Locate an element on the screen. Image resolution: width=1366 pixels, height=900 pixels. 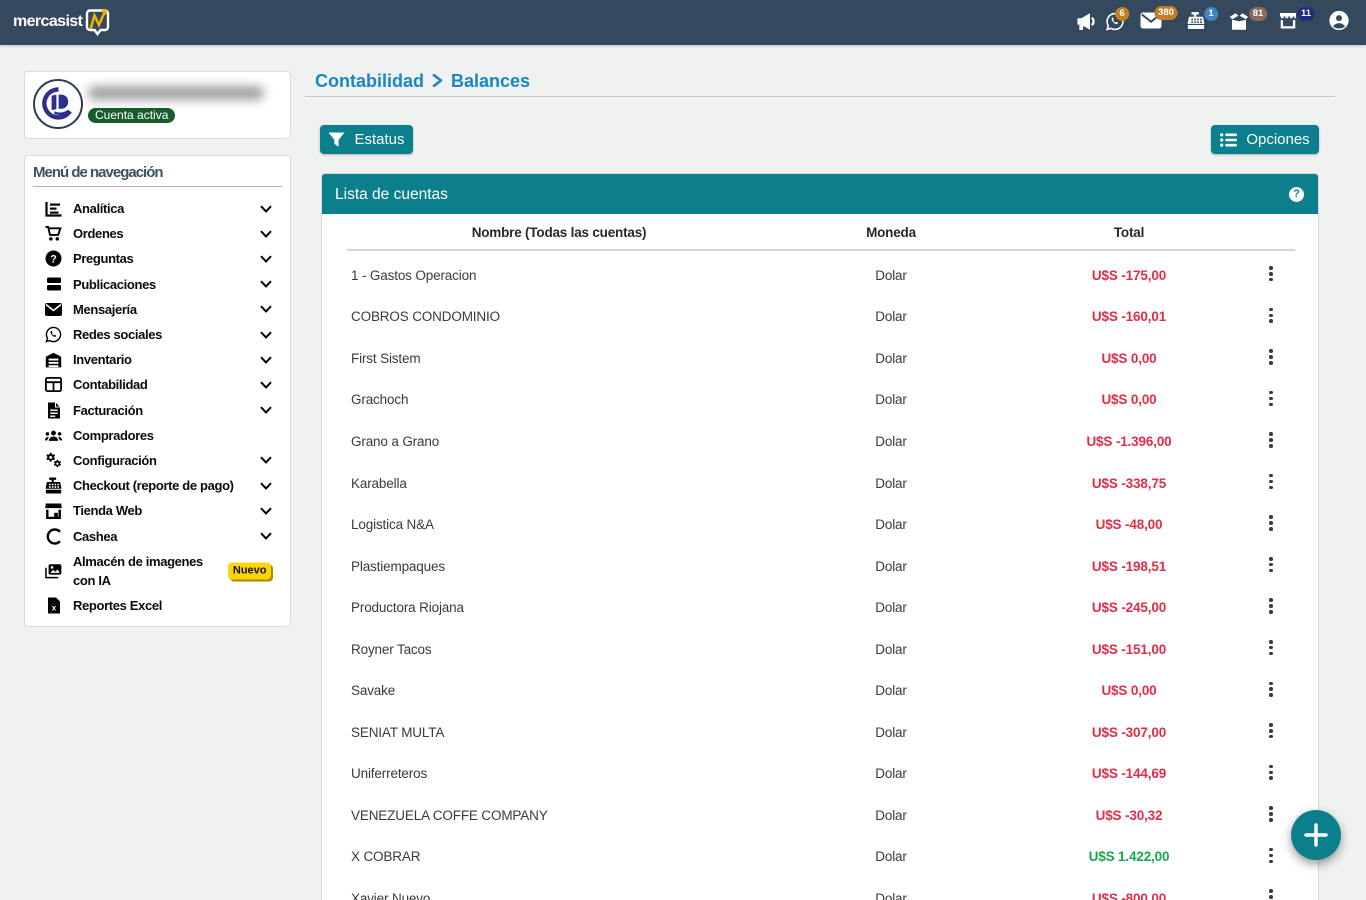
svg-text: x is located at coordinates (53, 607).